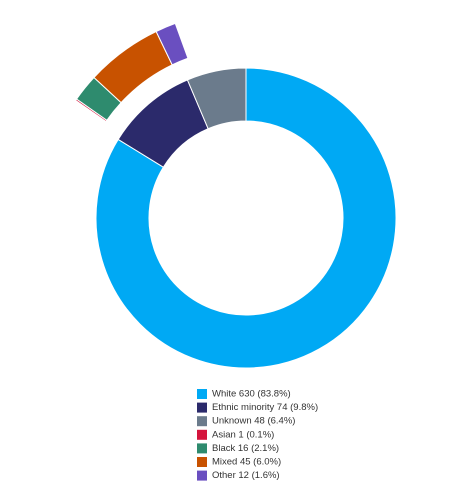 This screenshot has width=474, height=502. What do you see at coordinates (243, 434) in the screenshot?
I see `legend-label: Asian 1 (0.1%)` at bounding box center [243, 434].